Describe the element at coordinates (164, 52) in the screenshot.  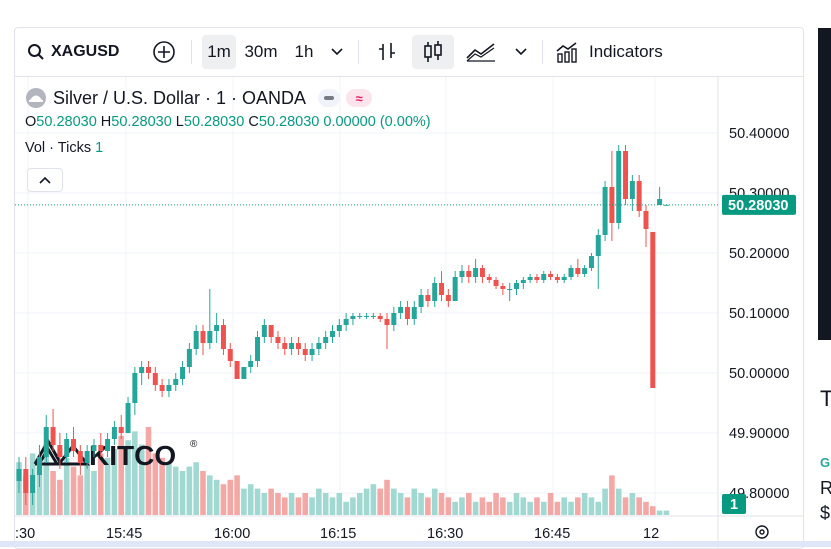
I see `add-symbol-button` at that location.